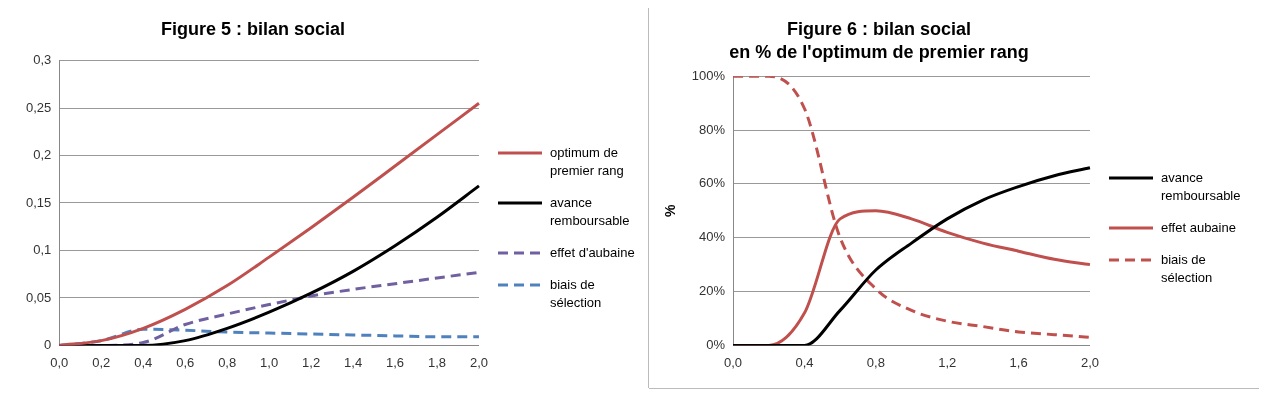 Image resolution: width=1275 pixels, height=396 pixels. Describe the element at coordinates (48, 344) in the screenshot. I see `y-tick-label: 0` at that location.